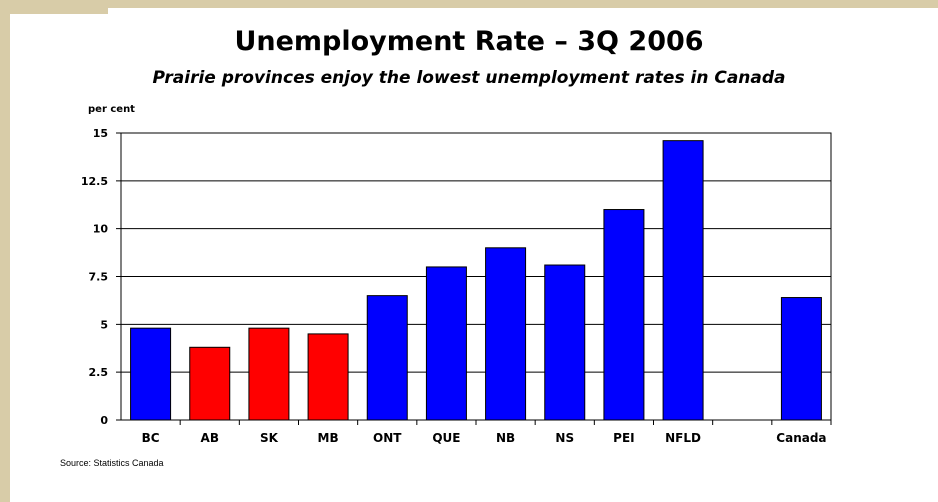 This screenshot has height=502, width=938. I want to click on top-left-decor-block, so click(54, 7).